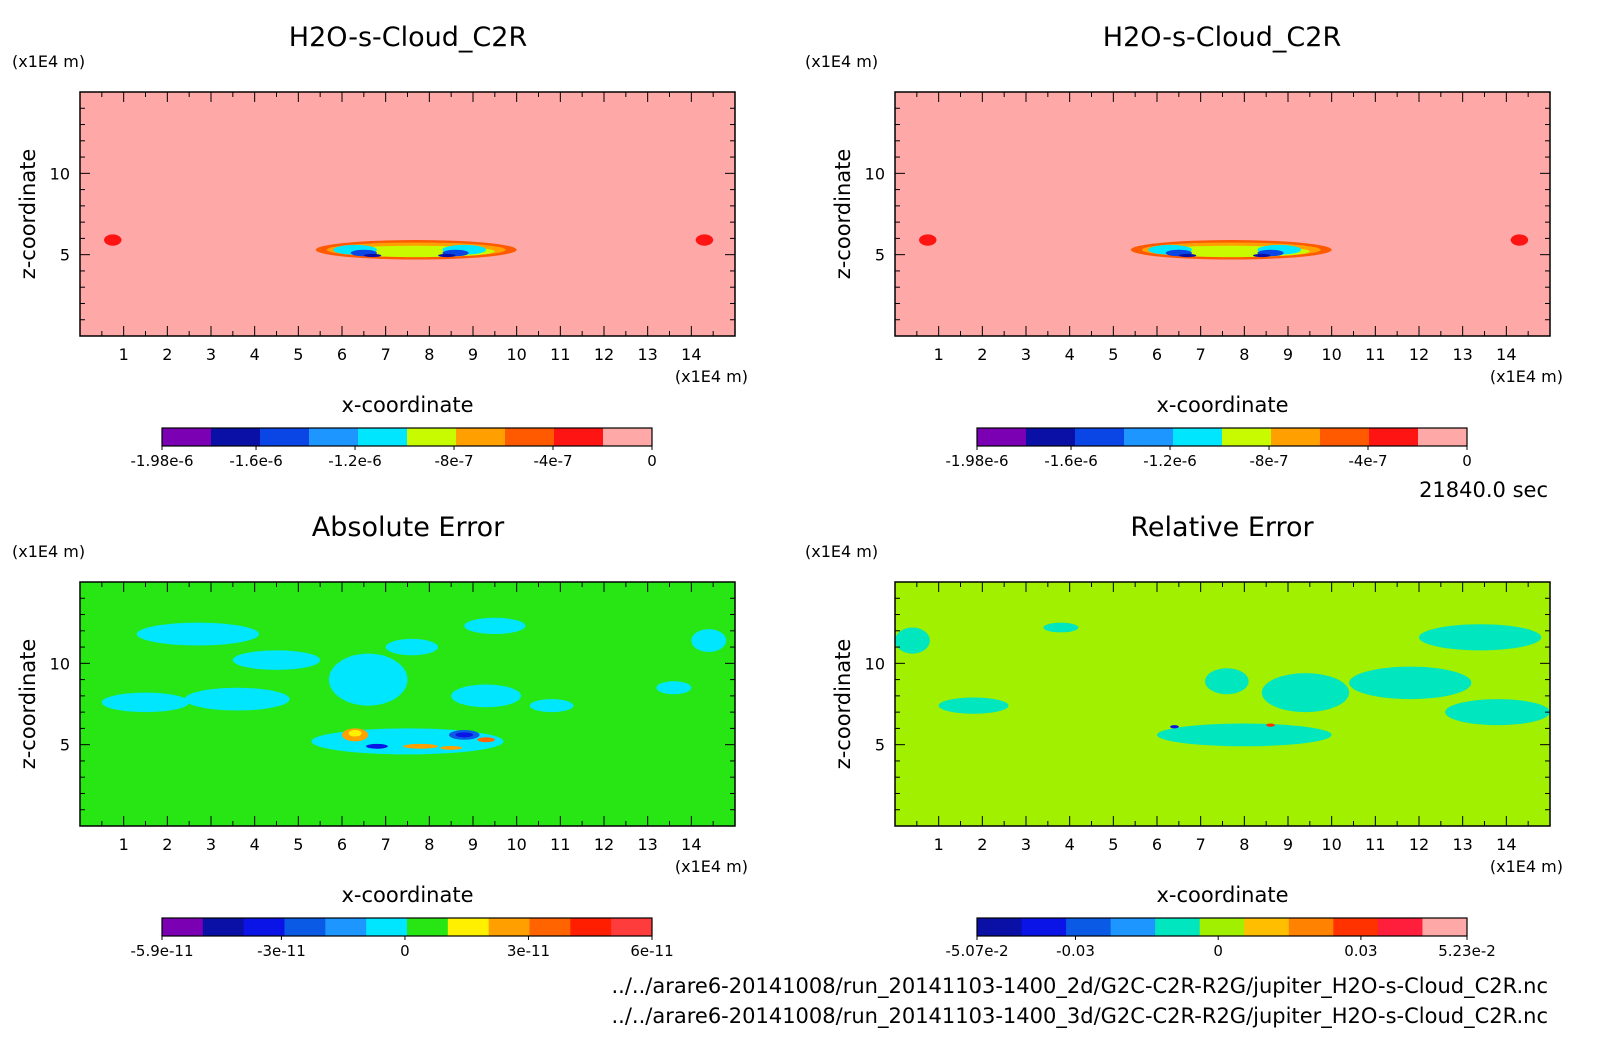 The image size is (1604, 1058). What do you see at coordinates (1360, 951) in the screenshot?
I see `colorbar-label: 0.03` at bounding box center [1360, 951].